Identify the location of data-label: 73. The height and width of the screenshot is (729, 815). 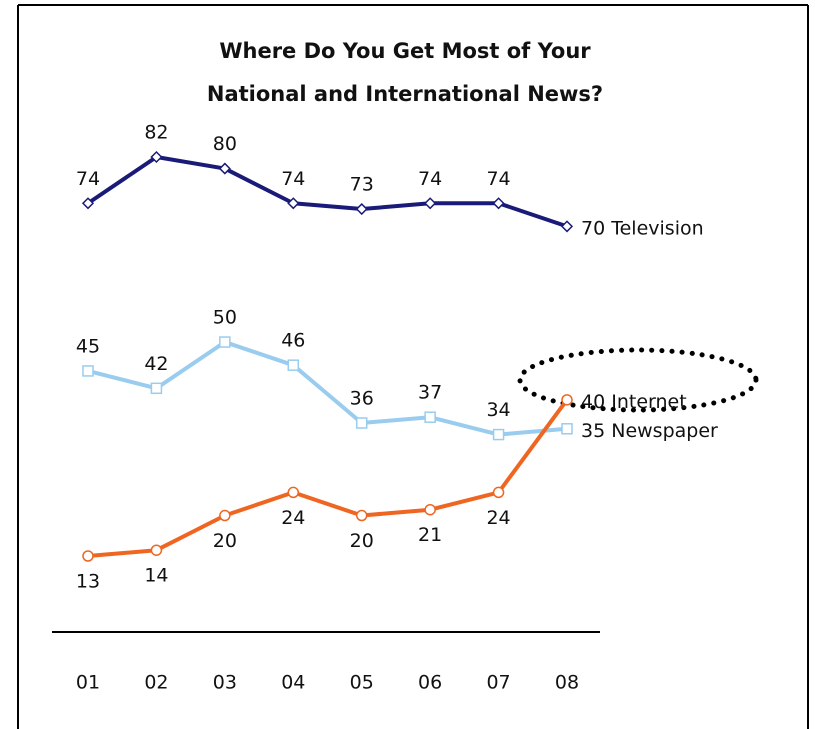
(362, 185).